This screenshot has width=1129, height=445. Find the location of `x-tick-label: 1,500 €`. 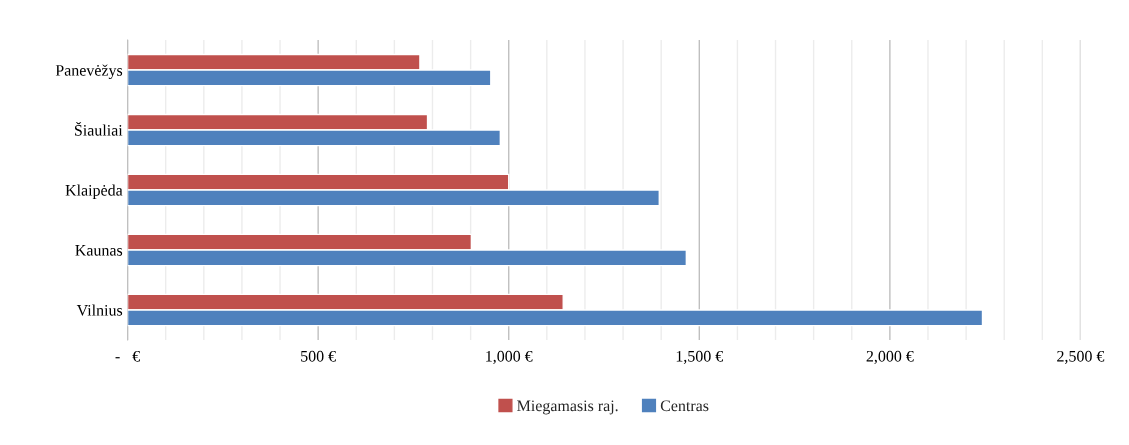

x-tick-label: 1,500 € is located at coordinates (700, 357).